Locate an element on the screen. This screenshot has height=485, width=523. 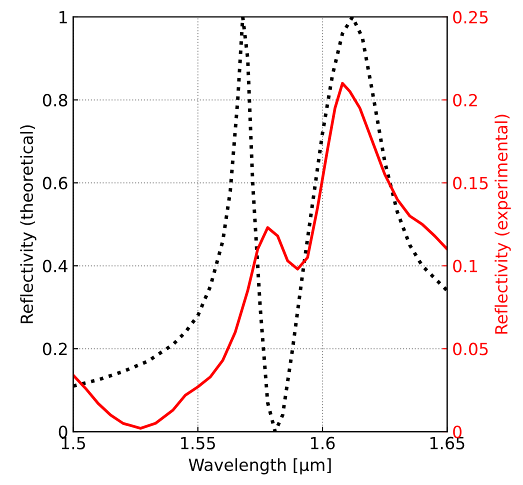
y-tick-label: 0 is located at coordinates (63, 432).